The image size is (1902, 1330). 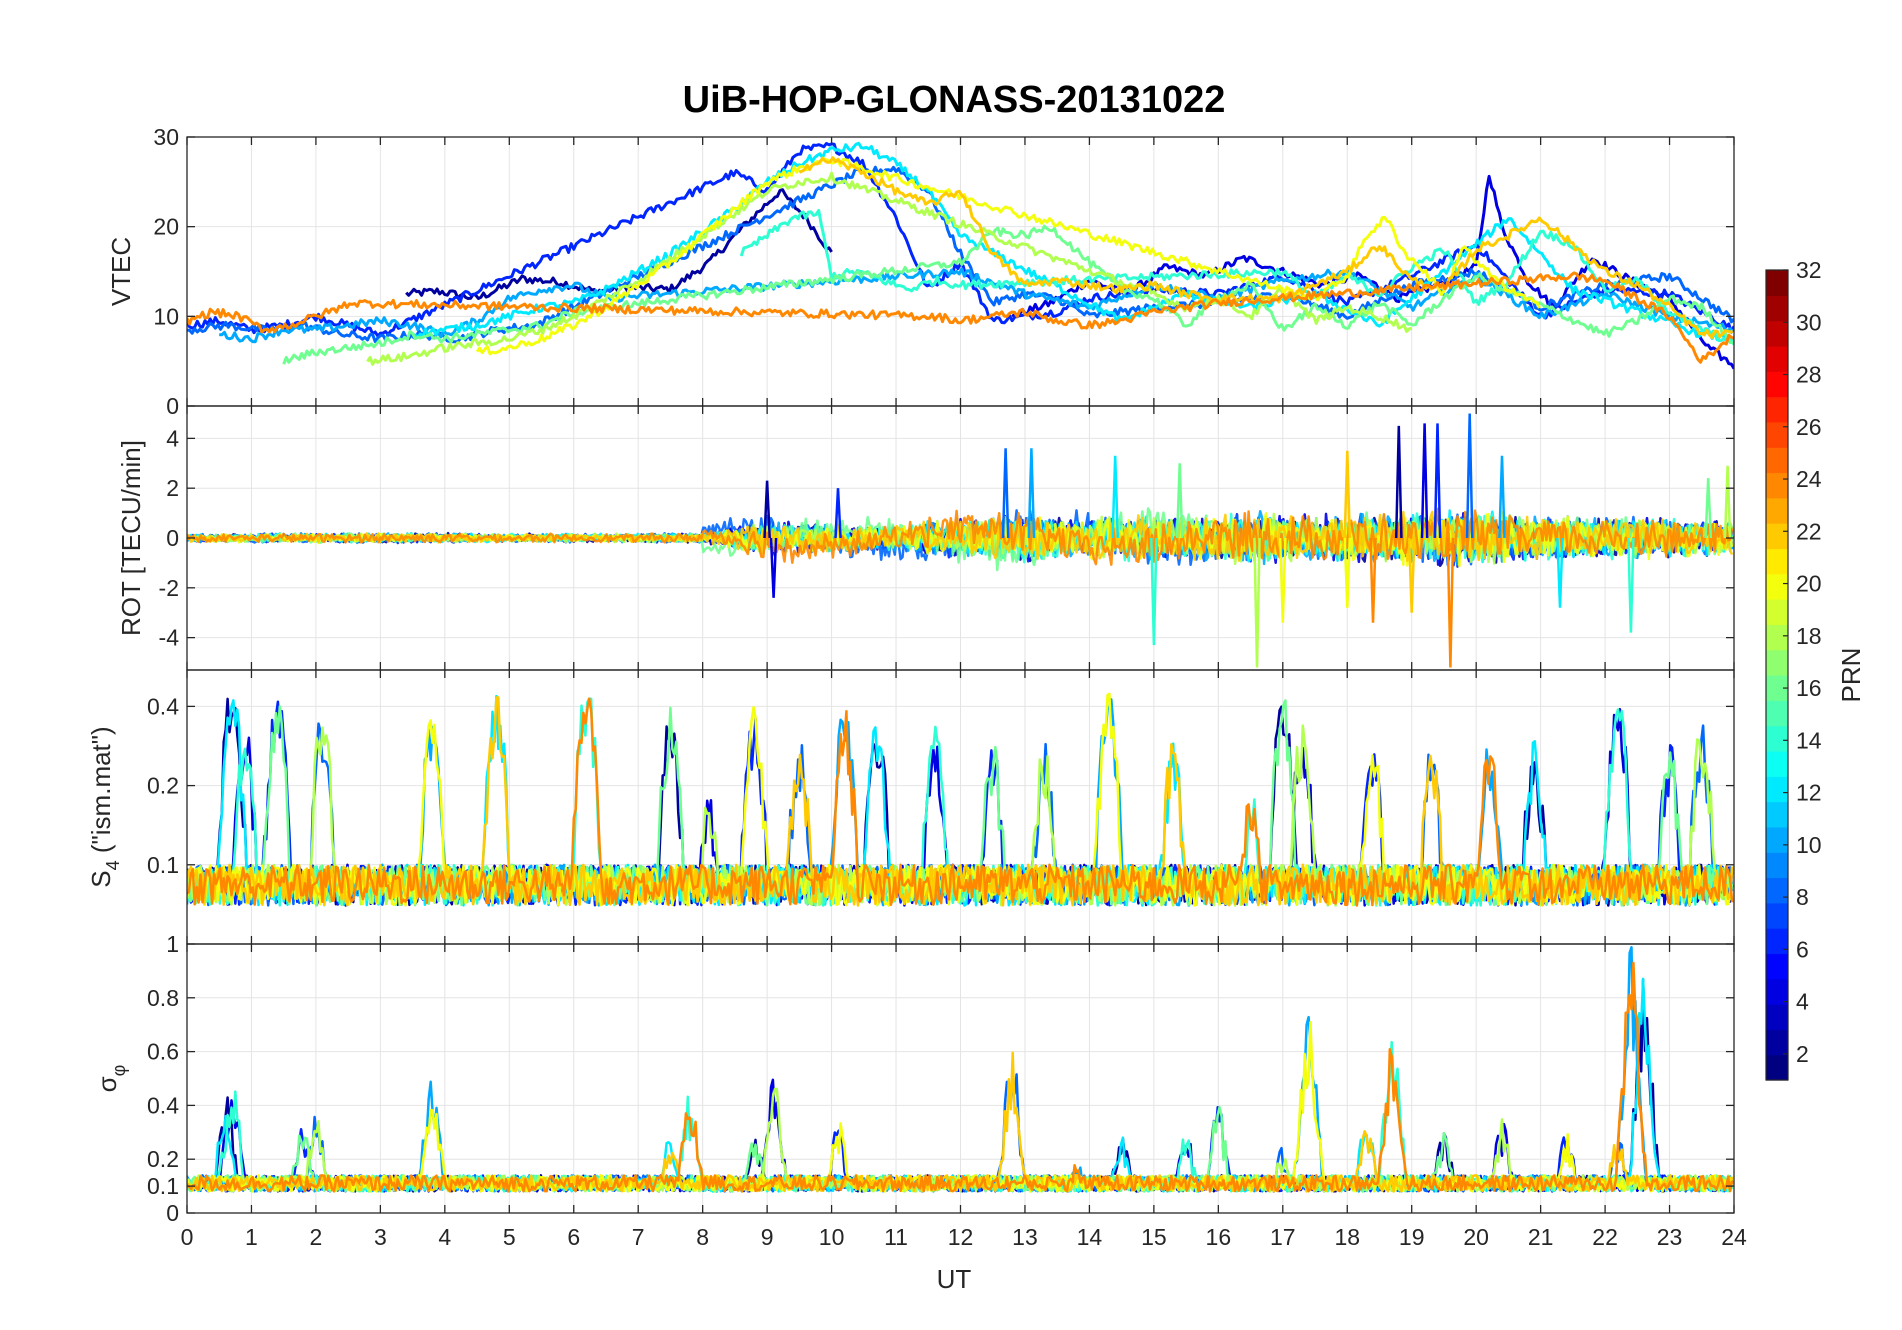 I want to click on colorbar-tick-label: 8, so click(x=1802, y=897).